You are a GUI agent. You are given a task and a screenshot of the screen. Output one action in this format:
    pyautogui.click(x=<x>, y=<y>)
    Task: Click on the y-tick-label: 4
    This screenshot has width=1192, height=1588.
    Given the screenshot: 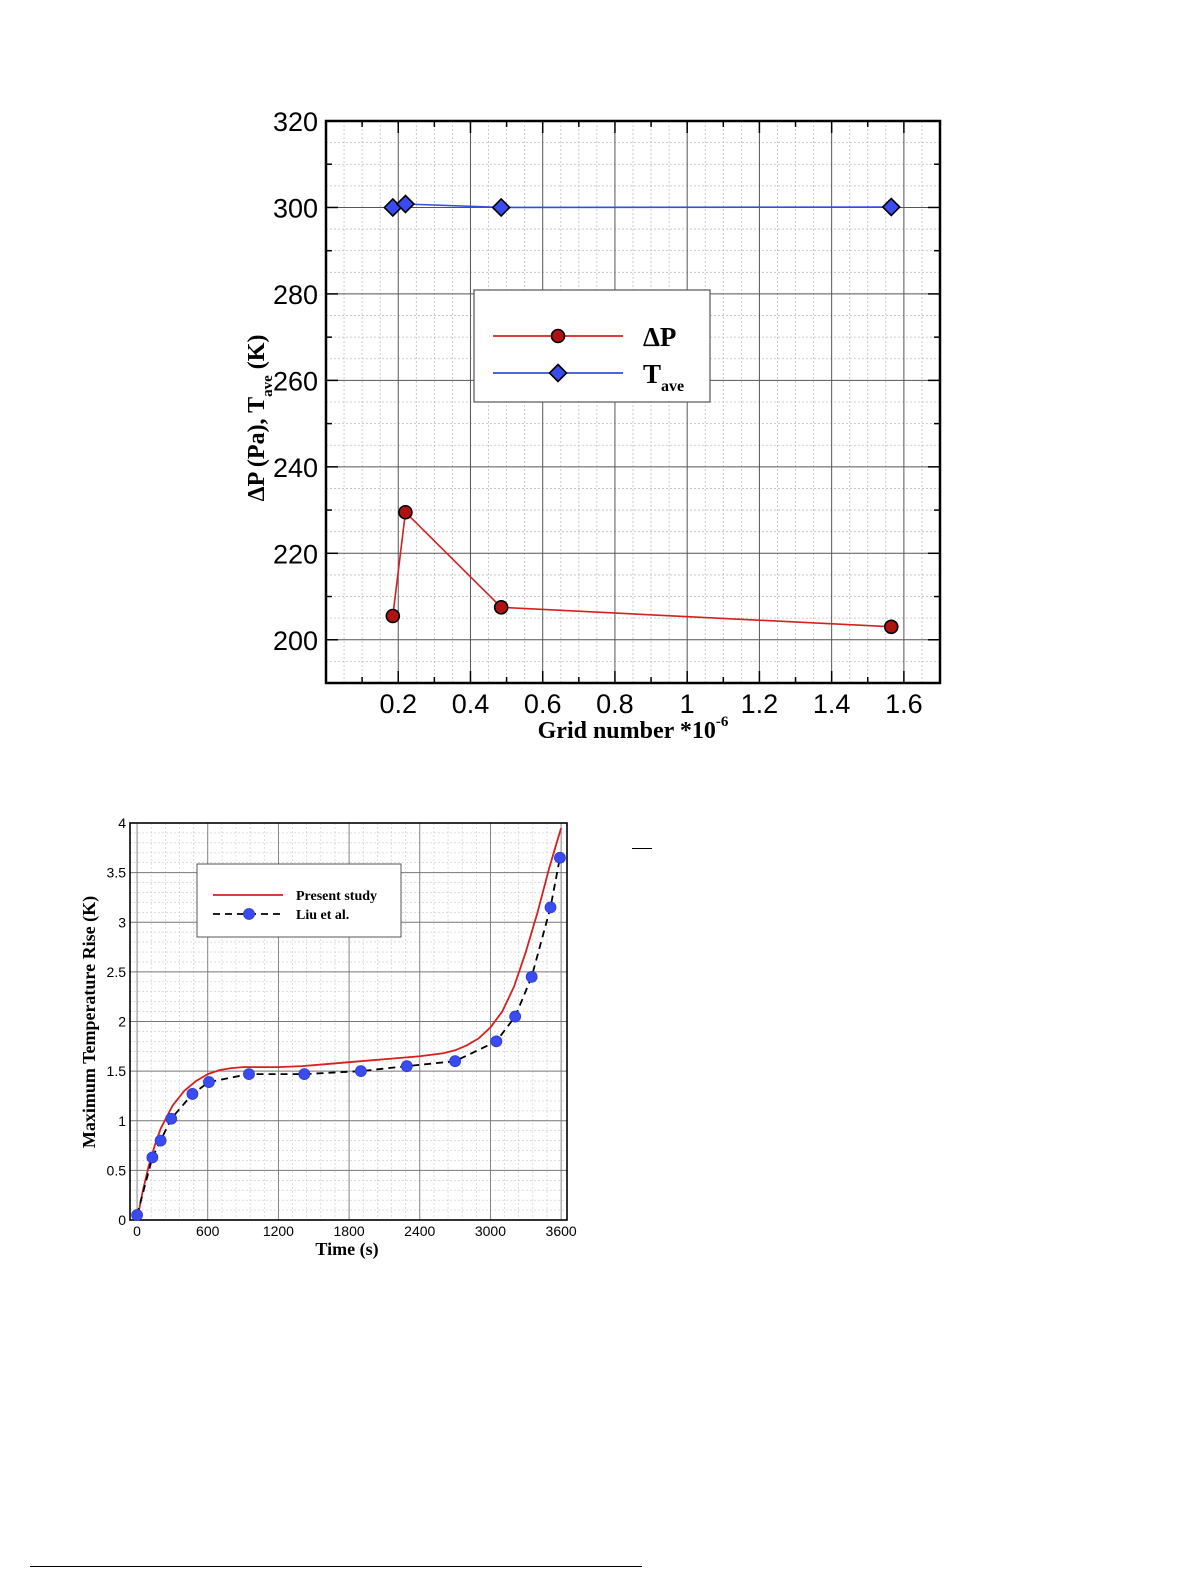 What is the action you would take?
    pyautogui.click(x=122, y=823)
    